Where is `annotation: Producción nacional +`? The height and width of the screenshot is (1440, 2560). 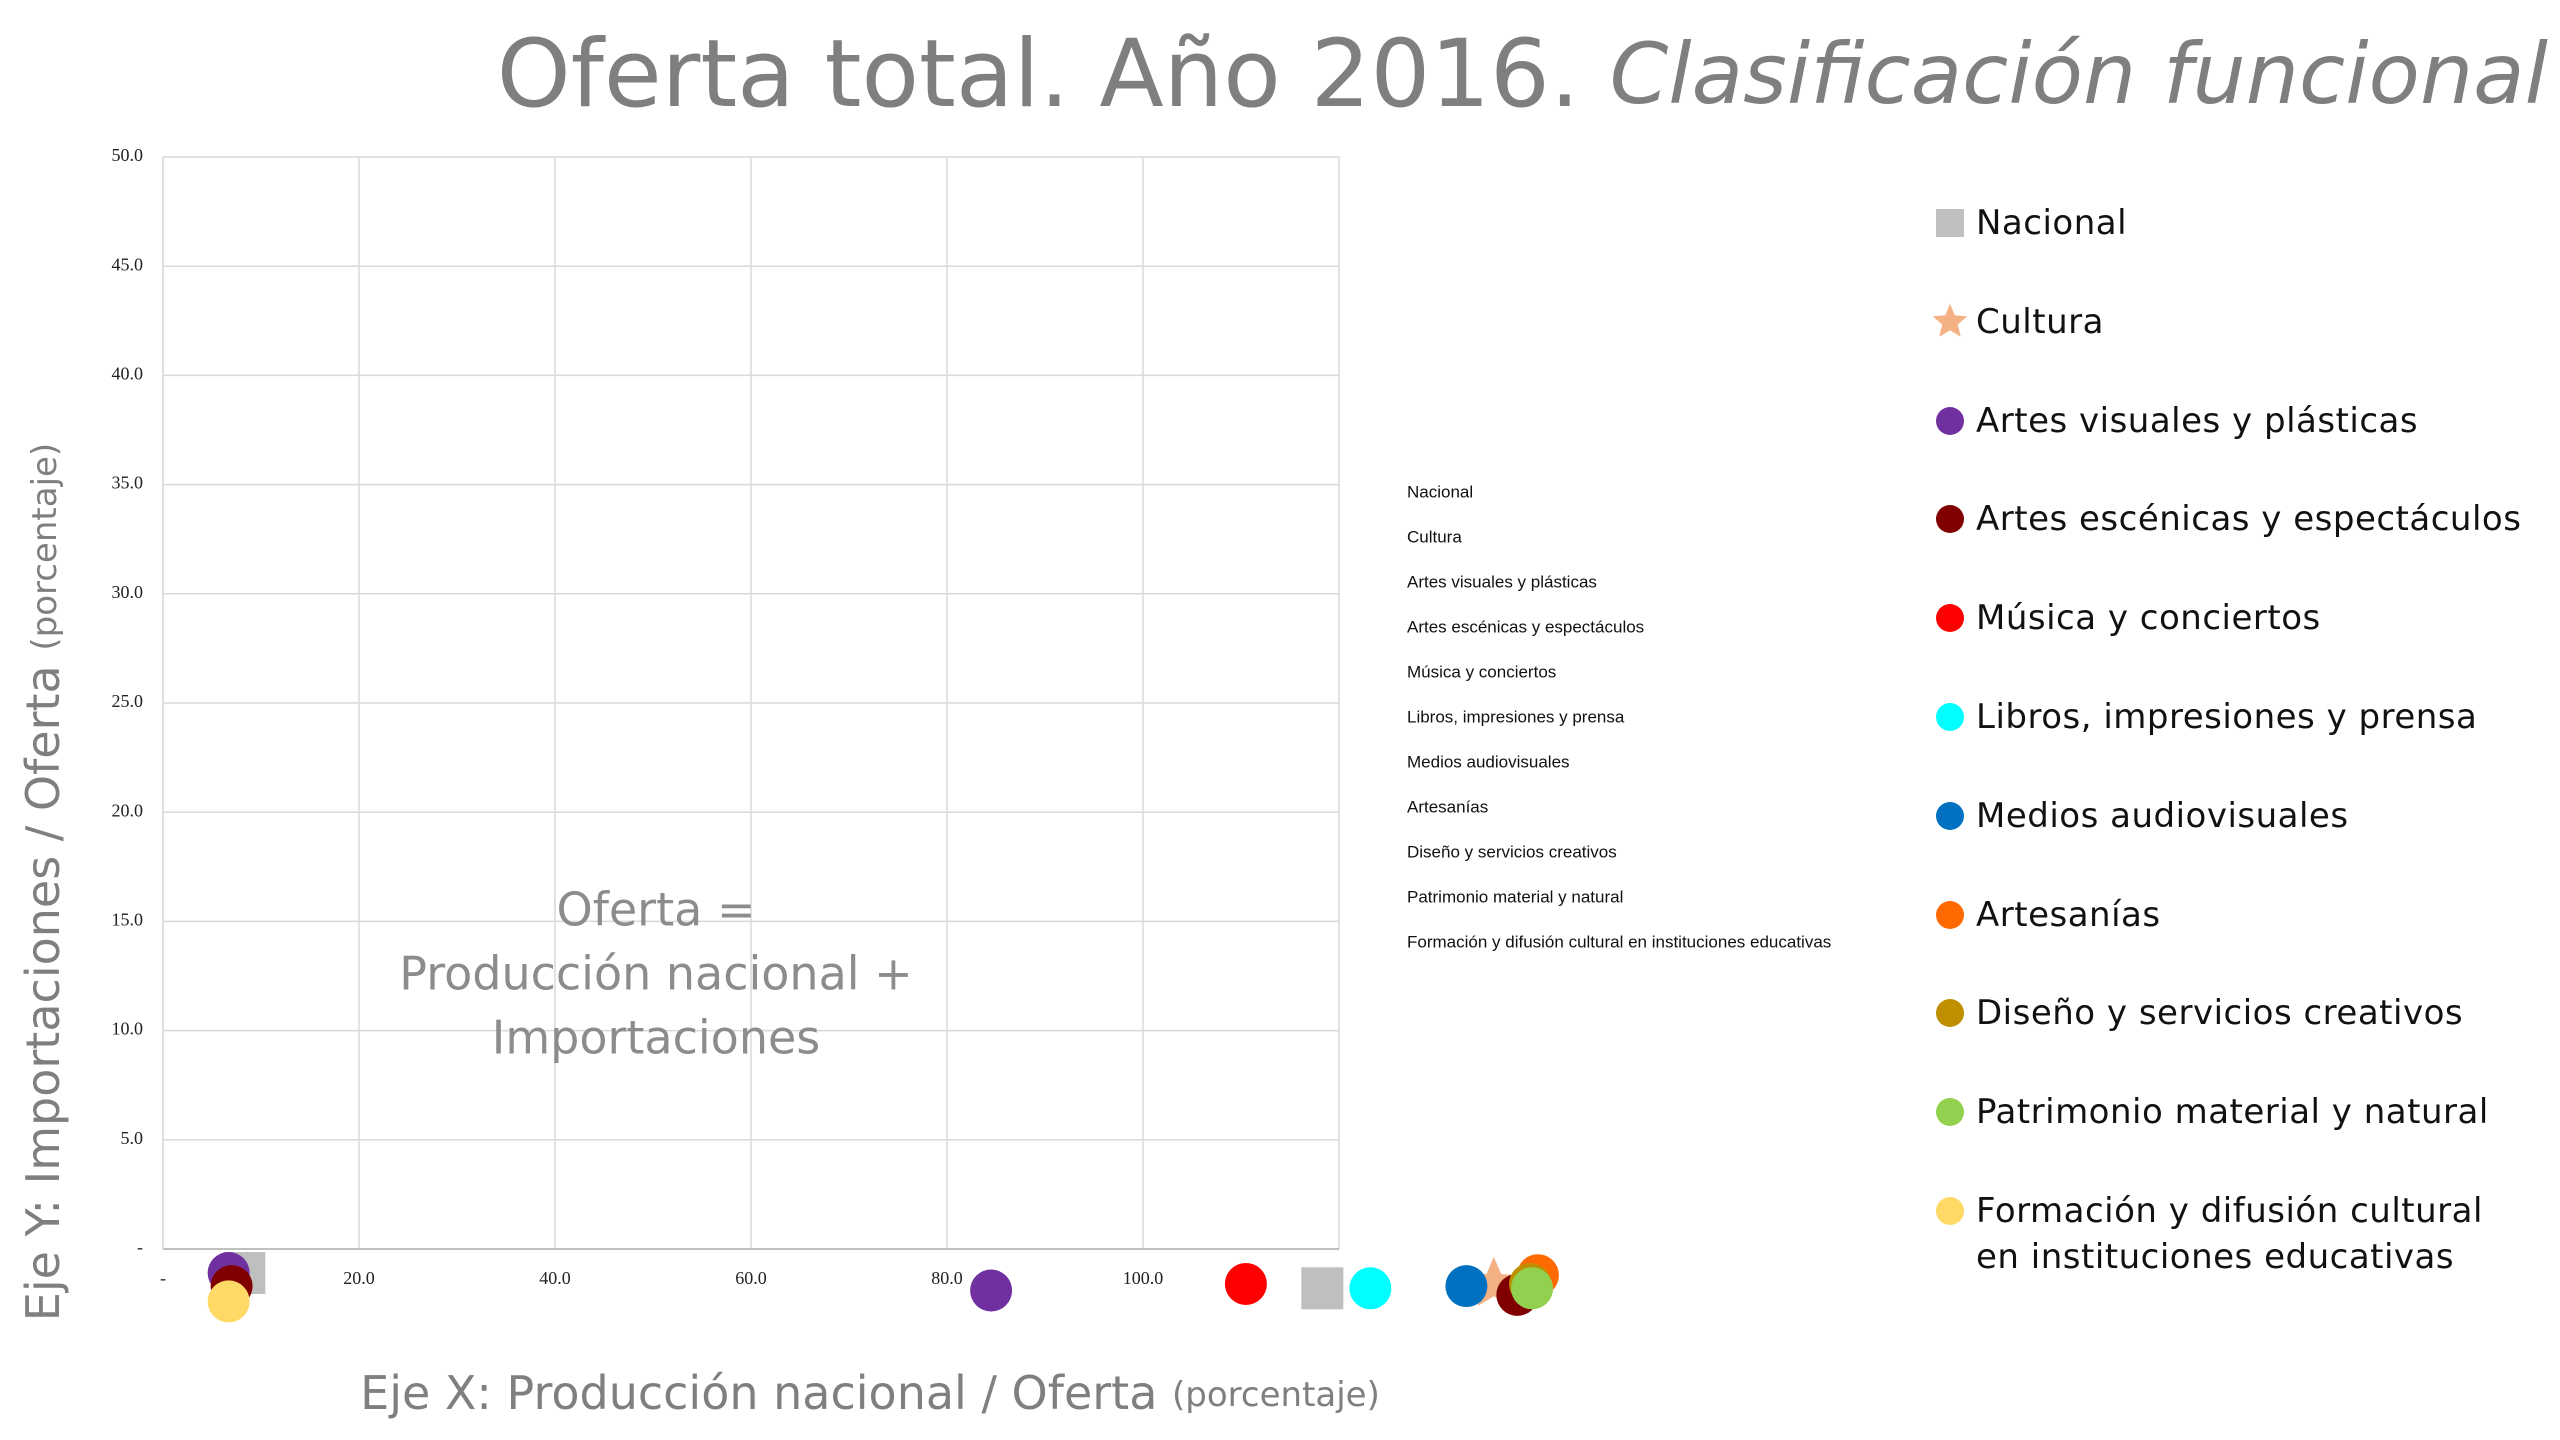 annotation: Producción nacional + is located at coordinates (655, 974).